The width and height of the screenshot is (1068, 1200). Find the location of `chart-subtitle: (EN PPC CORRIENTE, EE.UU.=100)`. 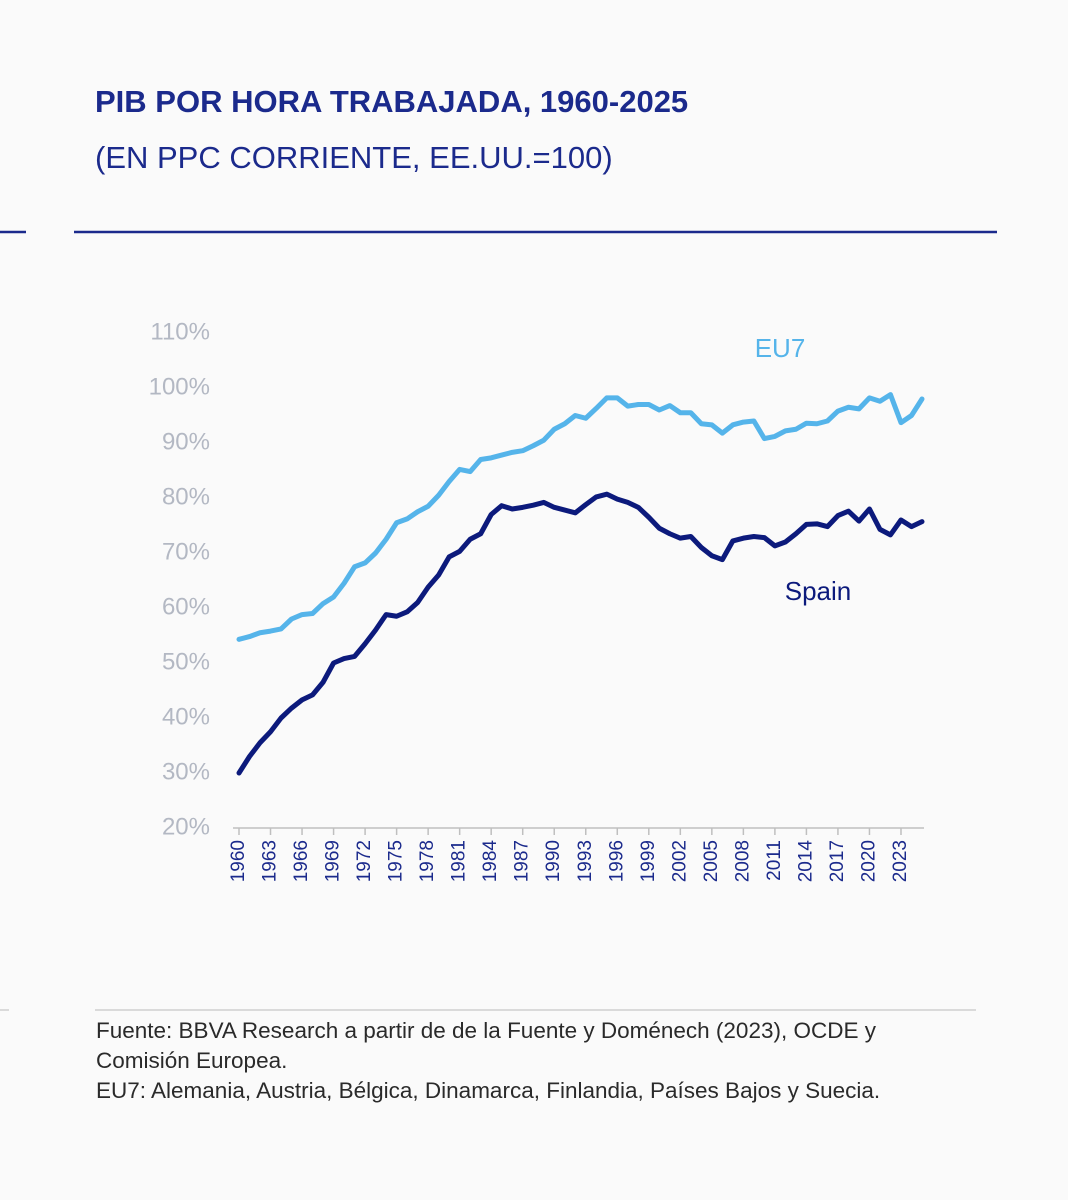

chart-subtitle: (EN PPC CORRIENTE, EE.UU.=100) is located at coordinates (354, 157).